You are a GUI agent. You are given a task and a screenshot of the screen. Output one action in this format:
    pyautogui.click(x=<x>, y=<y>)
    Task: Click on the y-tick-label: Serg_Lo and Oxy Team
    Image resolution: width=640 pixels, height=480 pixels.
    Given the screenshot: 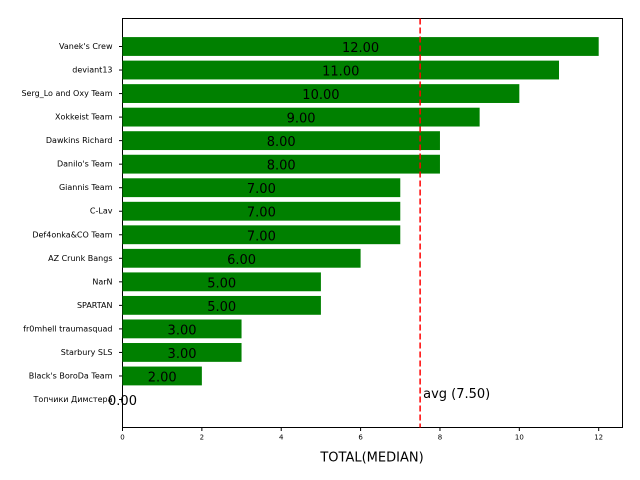 What is the action you would take?
    pyautogui.click(x=66, y=93)
    